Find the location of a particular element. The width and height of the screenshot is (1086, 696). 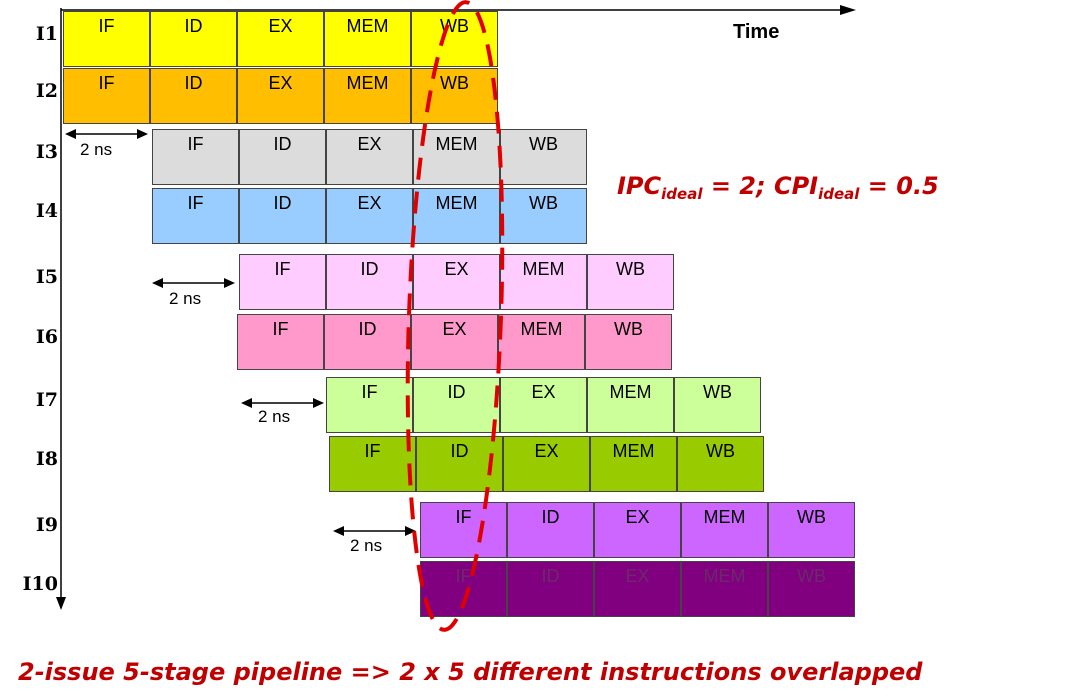

ipc-subscript: ideal is located at coordinates (682, 194).